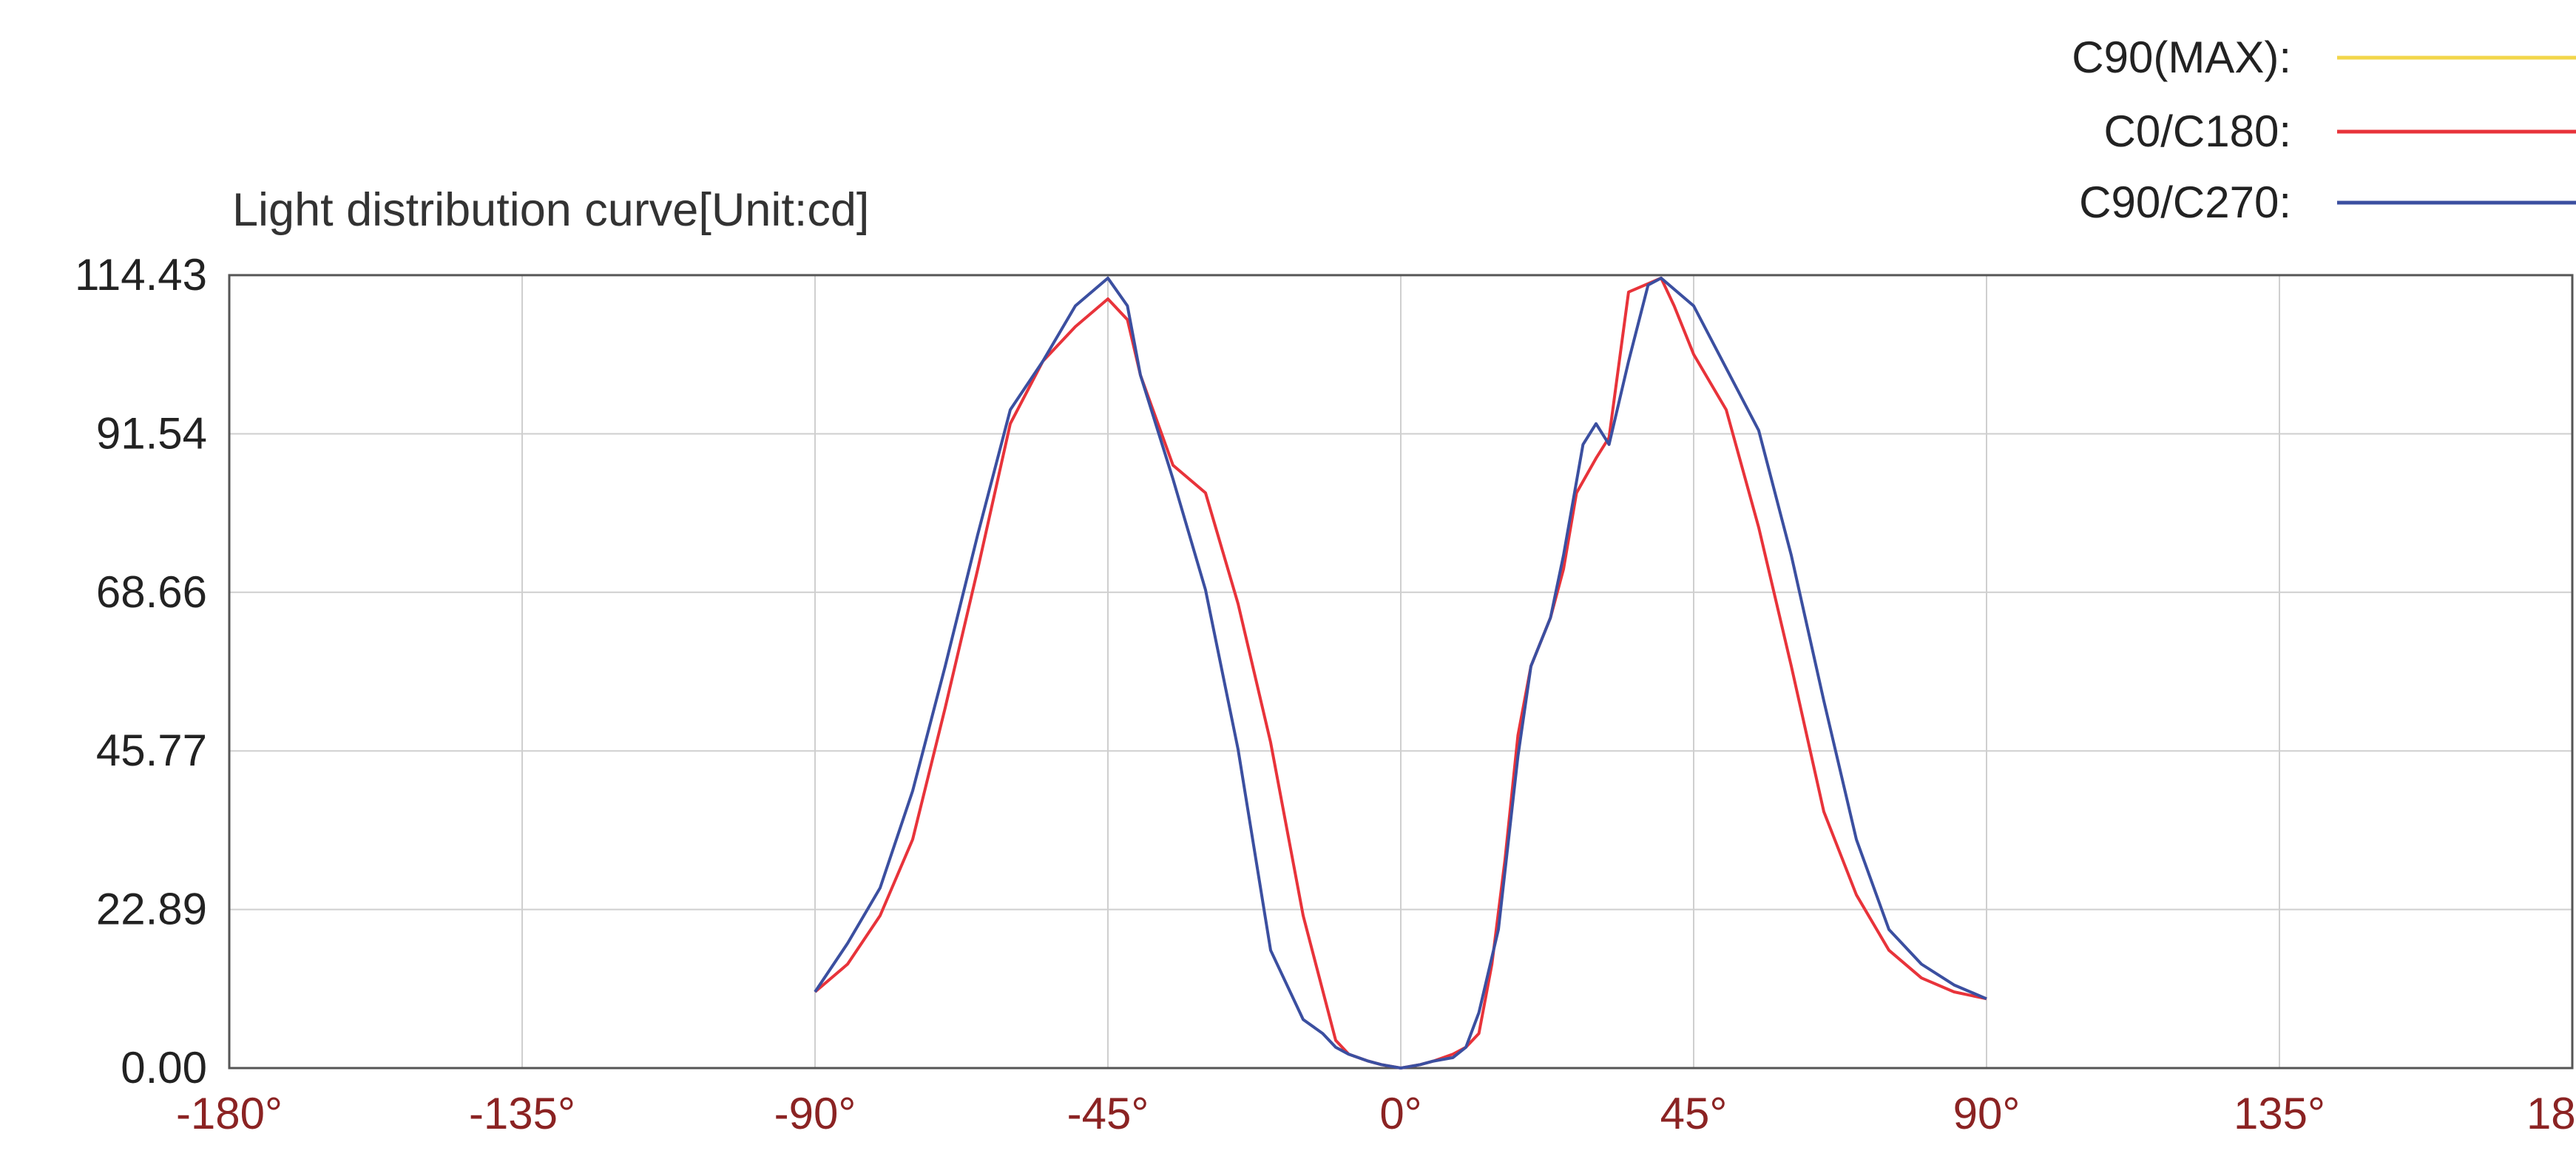 Image resolution: width=2576 pixels, height=1162 pixels. What do you see at coordinates (151, 592) in the screenshot?
I see `y-tick-label: 68.66` at bounding box center [151, 592].